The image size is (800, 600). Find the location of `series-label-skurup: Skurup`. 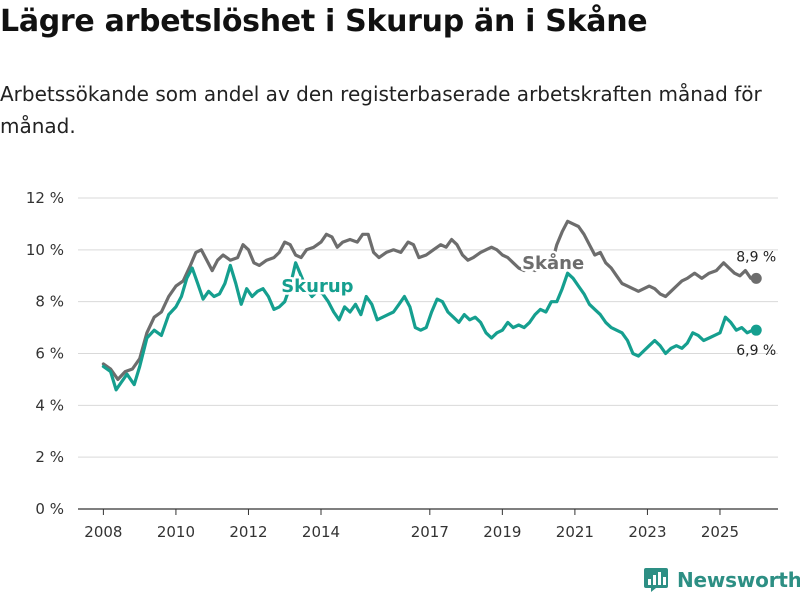

series-label-skurup: Skurup is located at coordinates (317, 286).